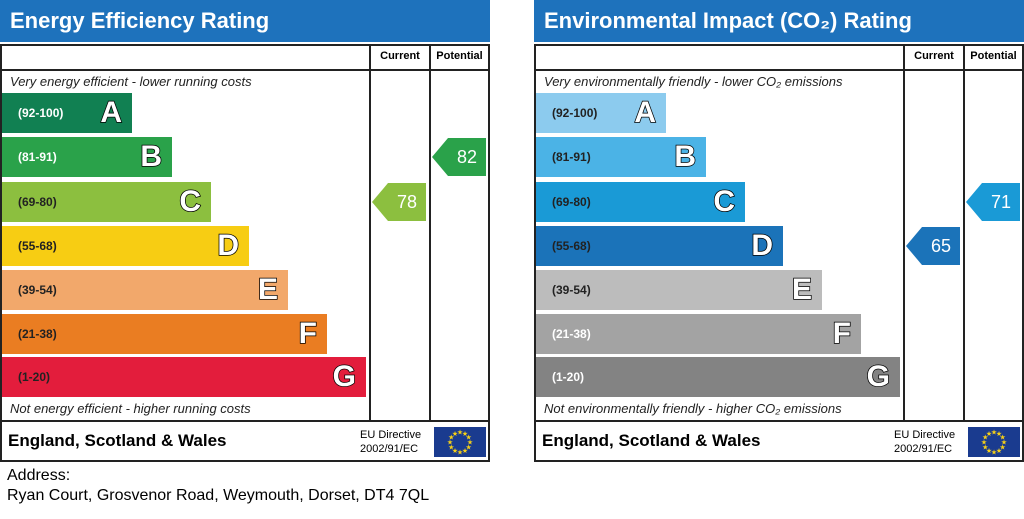 The height and width of the screenshot is (519, 1024). I want to click on rating-value: 78, so click(407, 202).